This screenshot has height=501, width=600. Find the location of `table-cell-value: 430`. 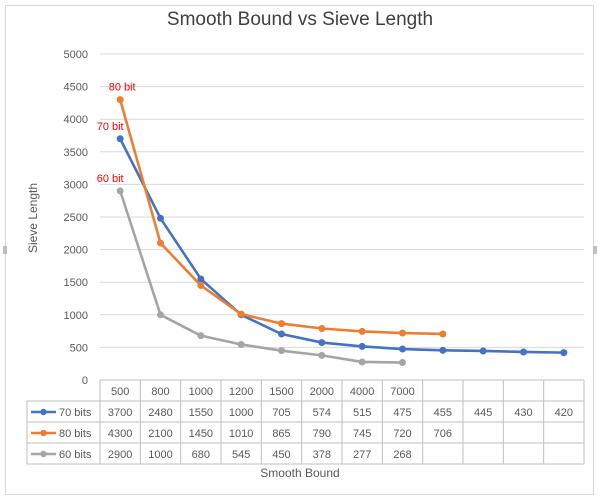

table-cell-value: 430 is located at coordinates (523, 413).